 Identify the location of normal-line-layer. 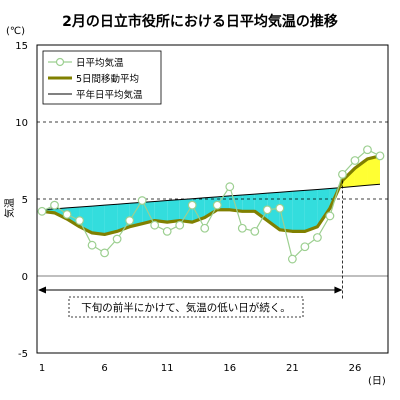
(211, 197).